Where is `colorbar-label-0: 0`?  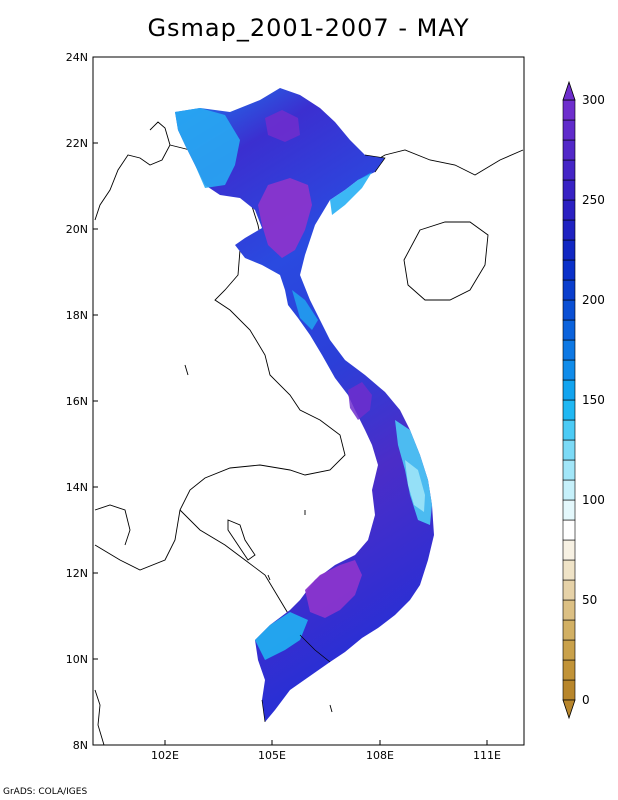 colorbar-label-0: 0 is located at coordinates (586, 700).